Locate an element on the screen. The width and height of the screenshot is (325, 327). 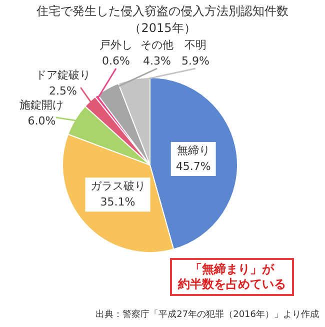
slice-label: 無締り is located at coordinates (193, 150).